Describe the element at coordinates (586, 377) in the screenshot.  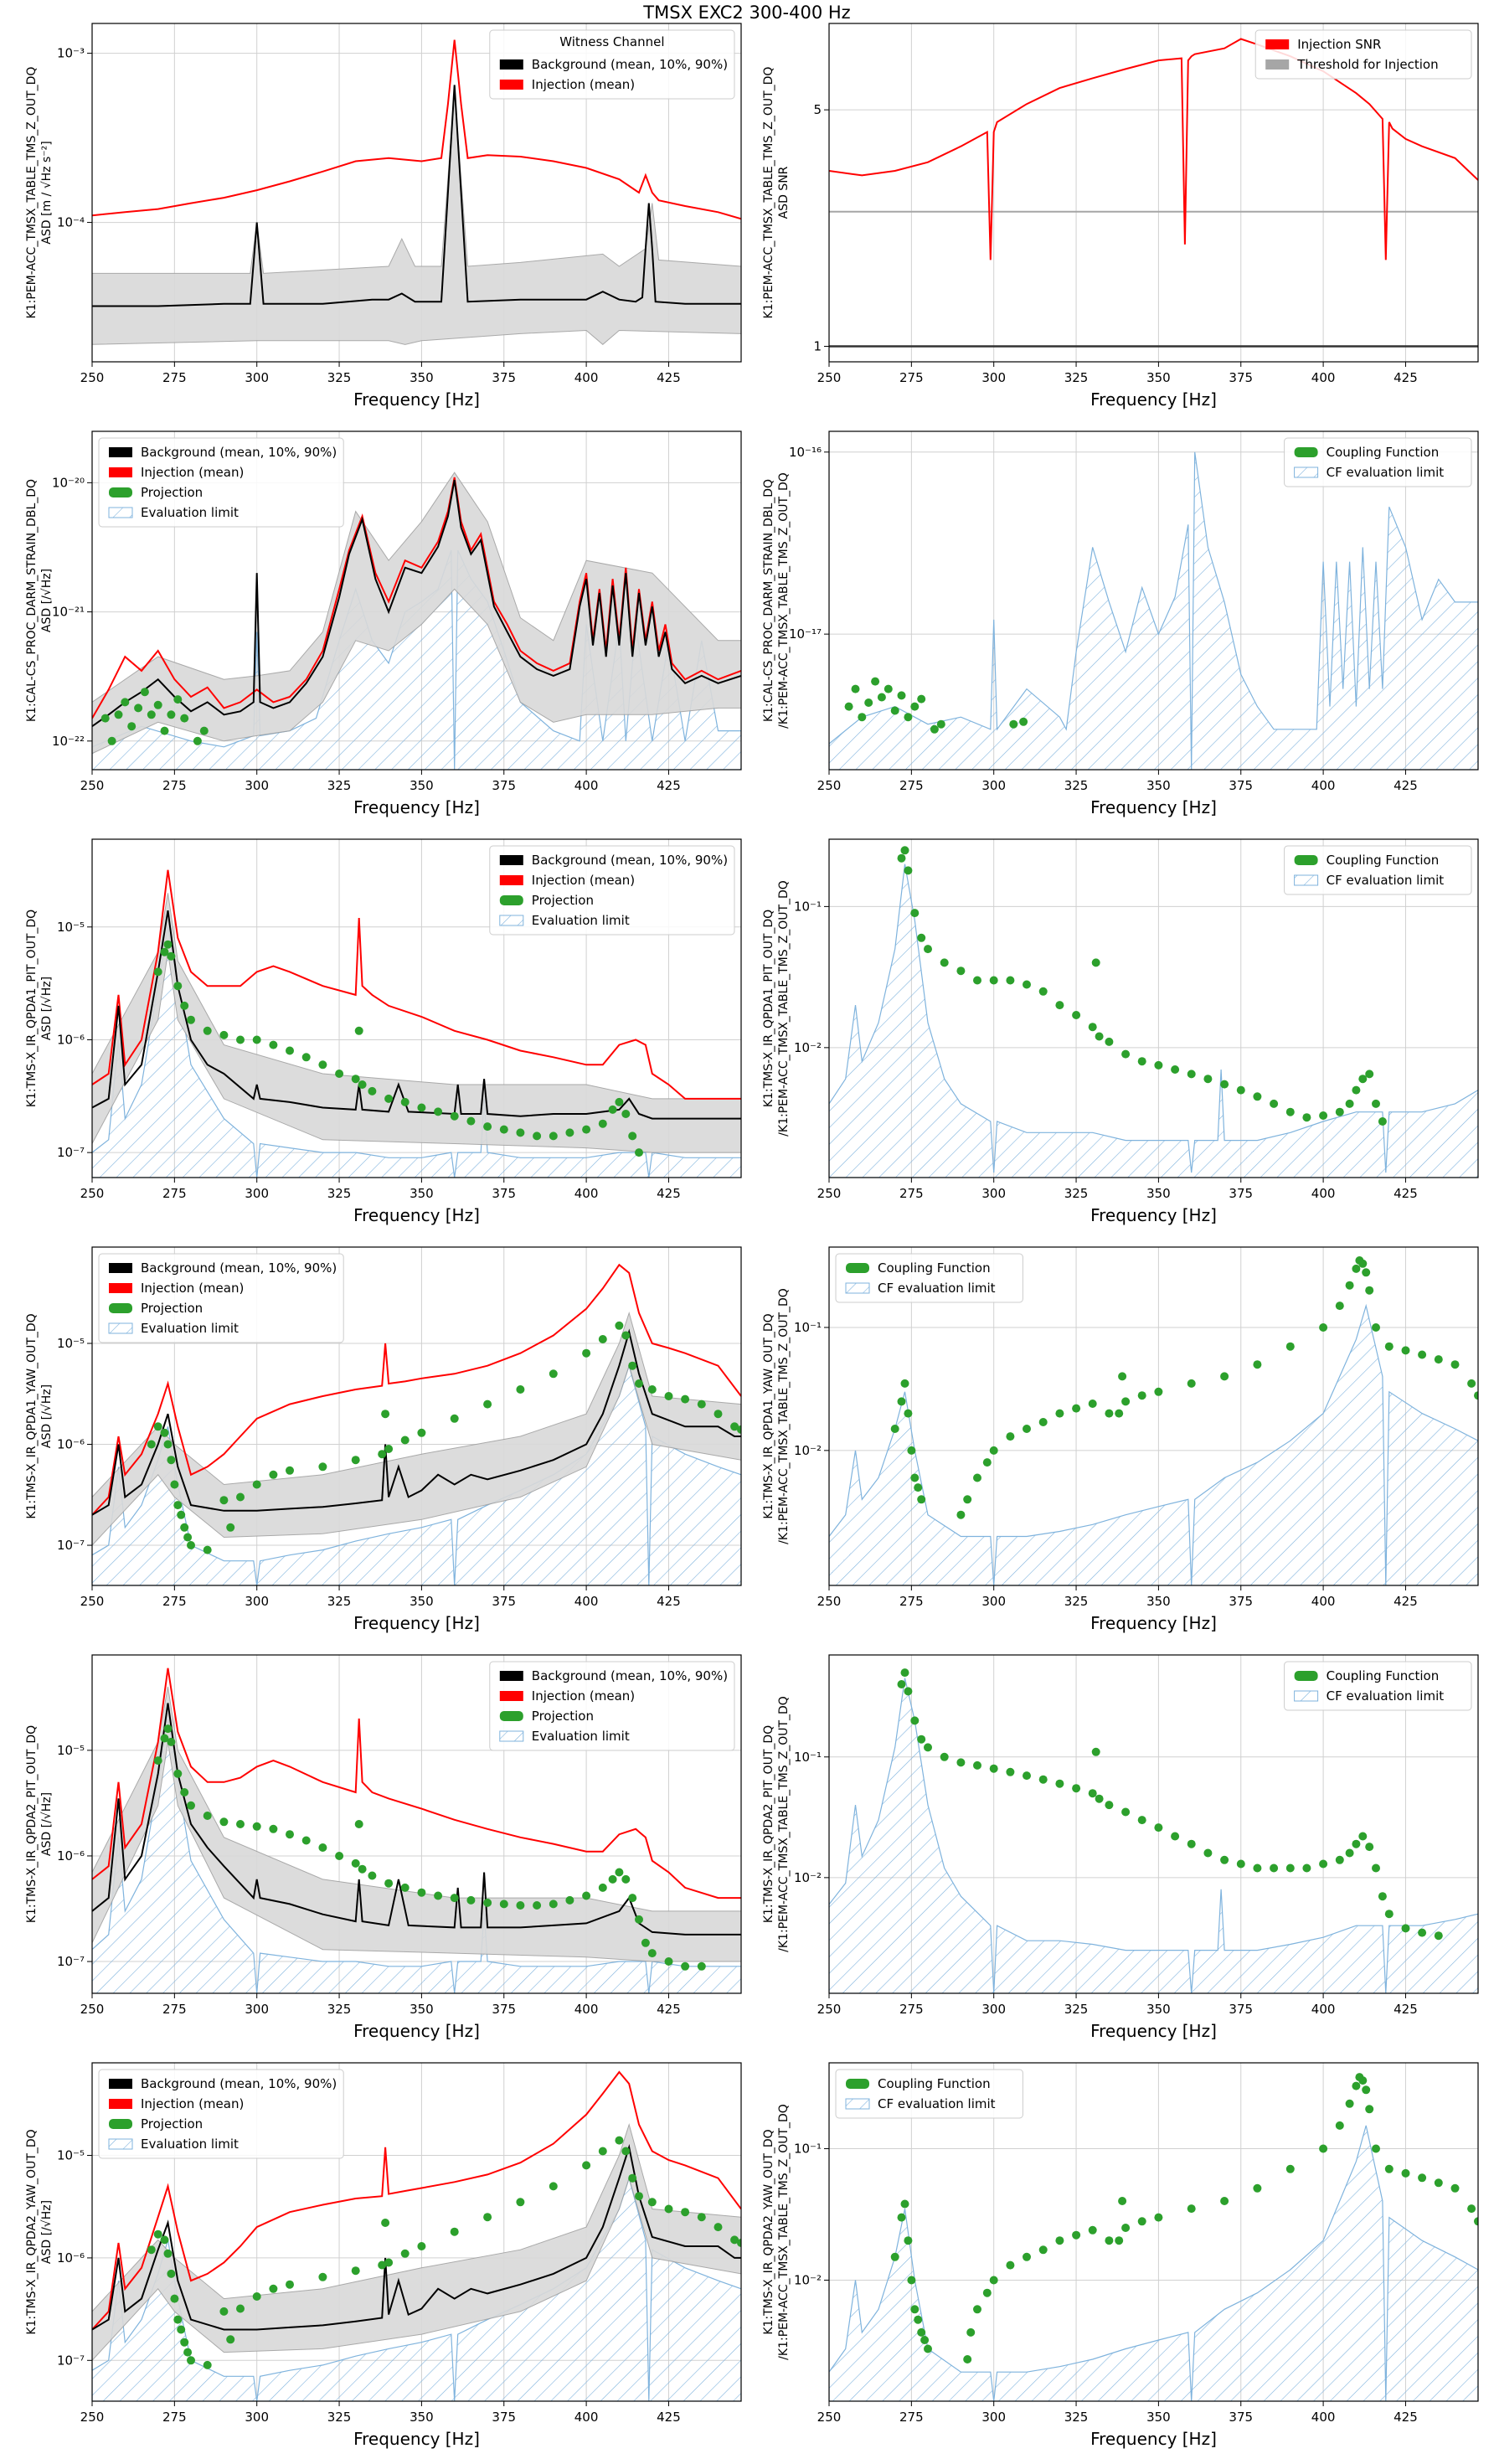
I see `x-tick-label: 400` at that location.